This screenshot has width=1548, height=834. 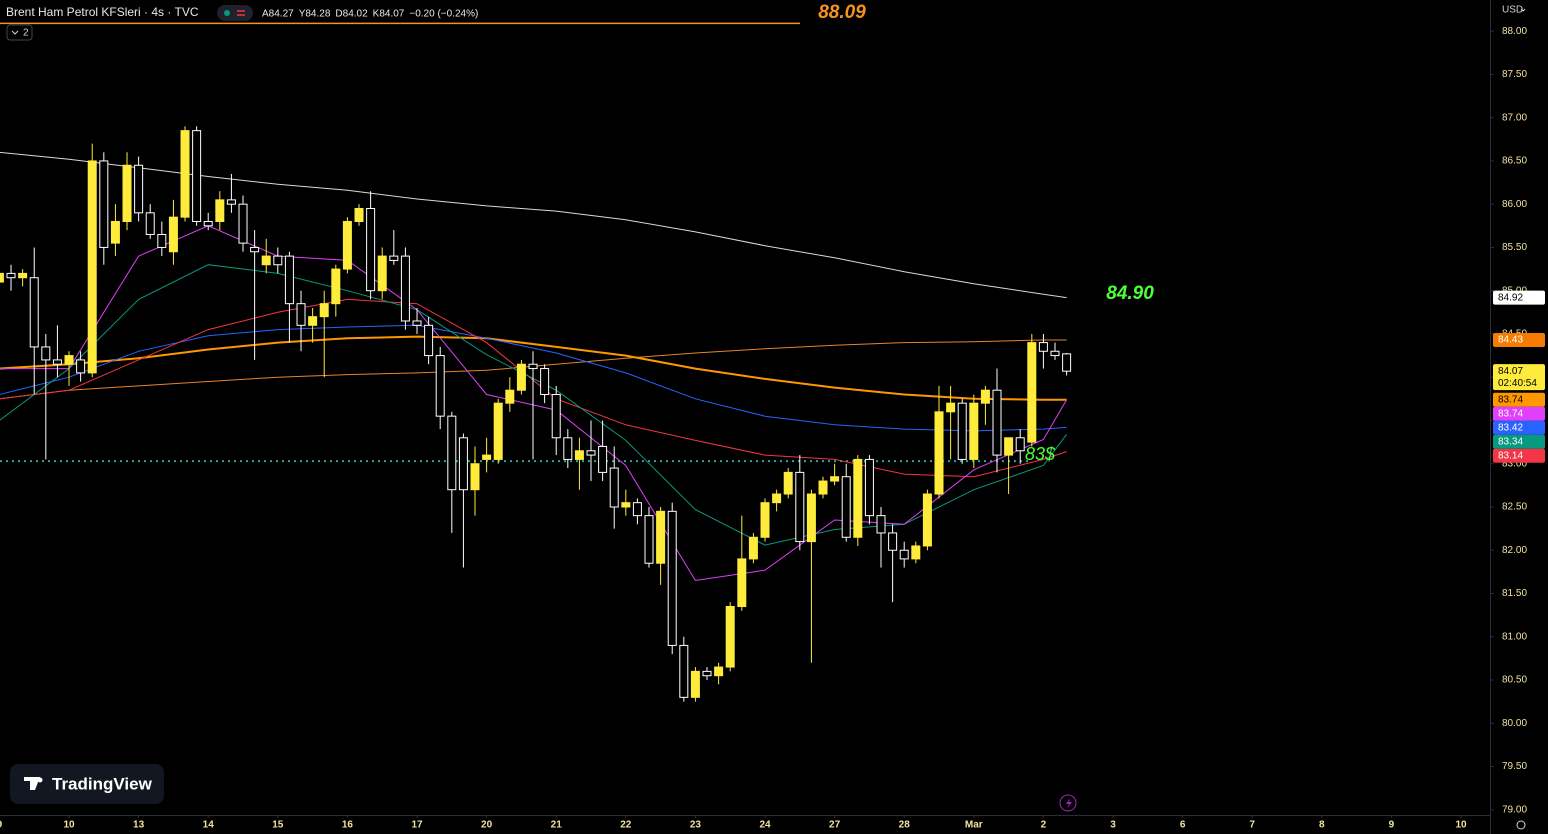 I want to click on status-icon, so click(x=241, y=13).